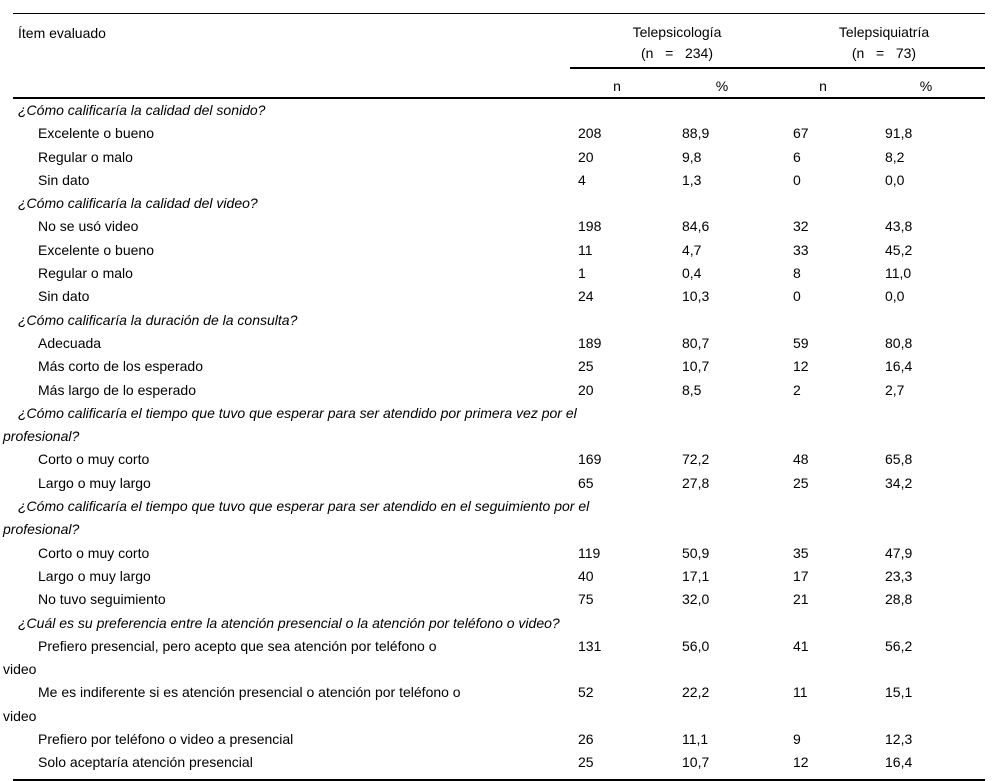  What do you see at coordinates (499, 273) in the screenshot?
I see `data-row: Regular o malo 1 0,4 8 11,0` at bounding box center [499, 273].